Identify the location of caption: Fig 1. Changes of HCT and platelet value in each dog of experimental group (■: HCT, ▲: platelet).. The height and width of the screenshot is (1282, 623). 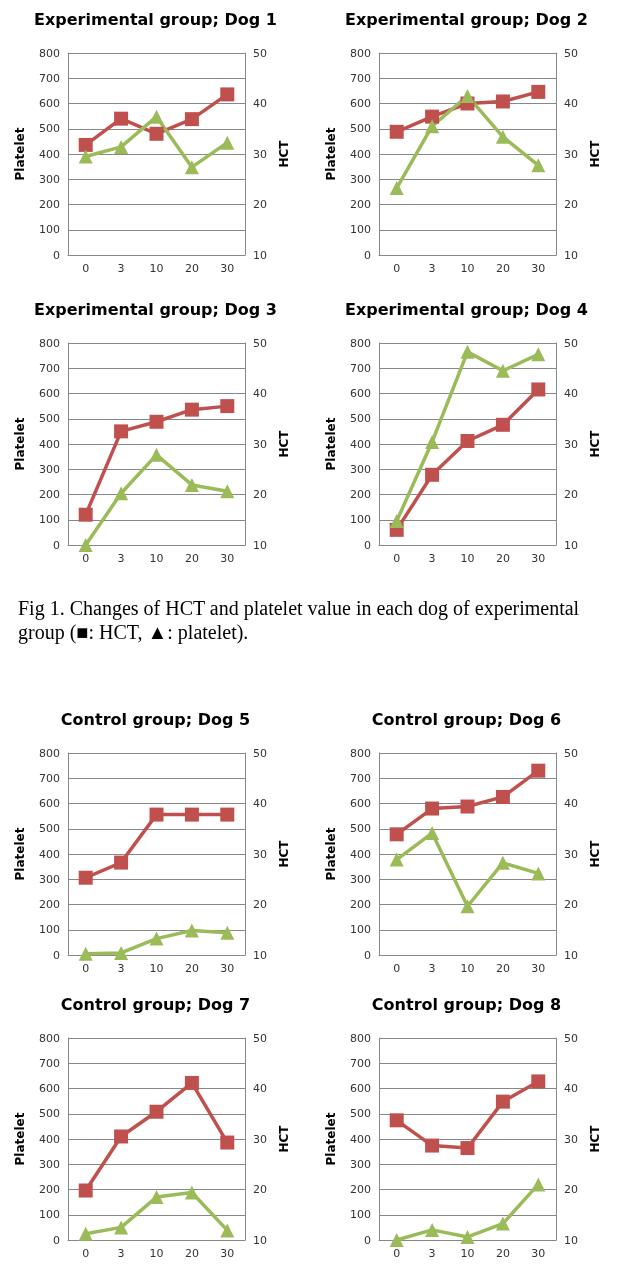
(299, 620).